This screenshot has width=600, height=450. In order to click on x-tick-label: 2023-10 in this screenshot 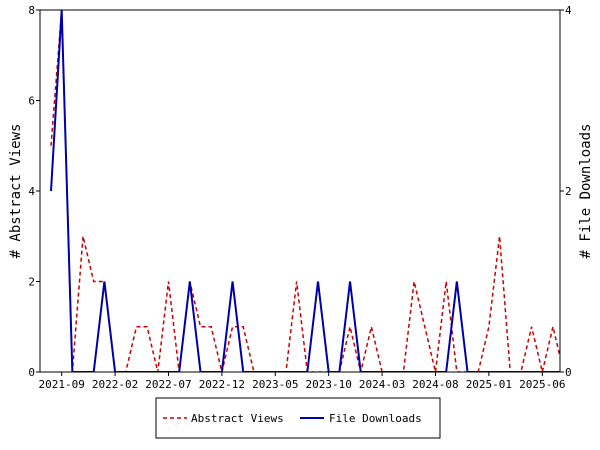, I will do `click(329, 384)`.